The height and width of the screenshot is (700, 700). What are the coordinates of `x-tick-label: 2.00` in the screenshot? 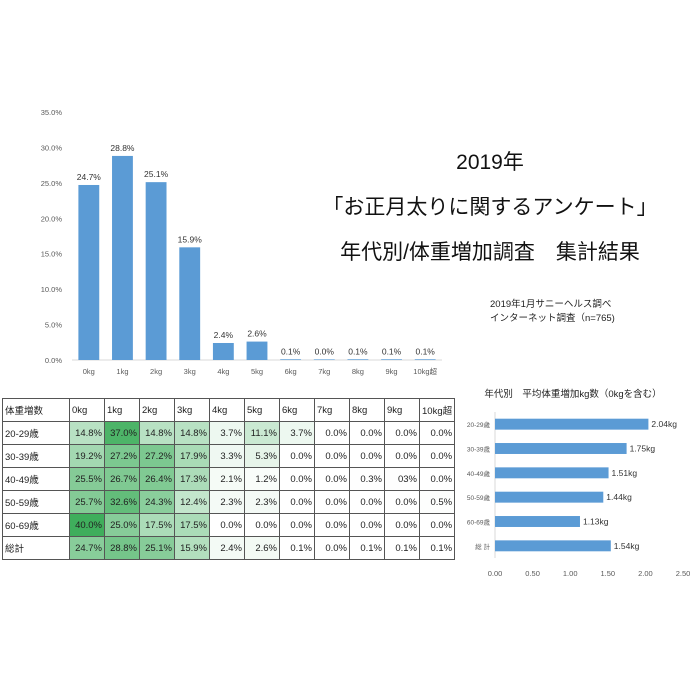 It's located at (645, 573).